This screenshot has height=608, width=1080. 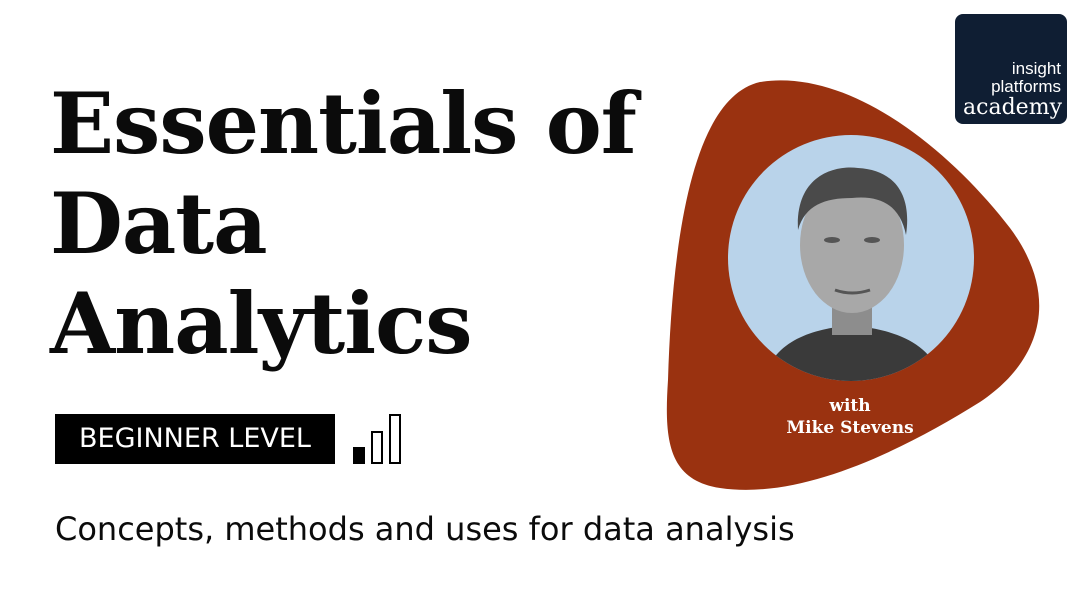 What do you see at coordinates (1036, 68) in the screenshot?
I see `logo-line-1: insight` at bounding box center [1036, 68].